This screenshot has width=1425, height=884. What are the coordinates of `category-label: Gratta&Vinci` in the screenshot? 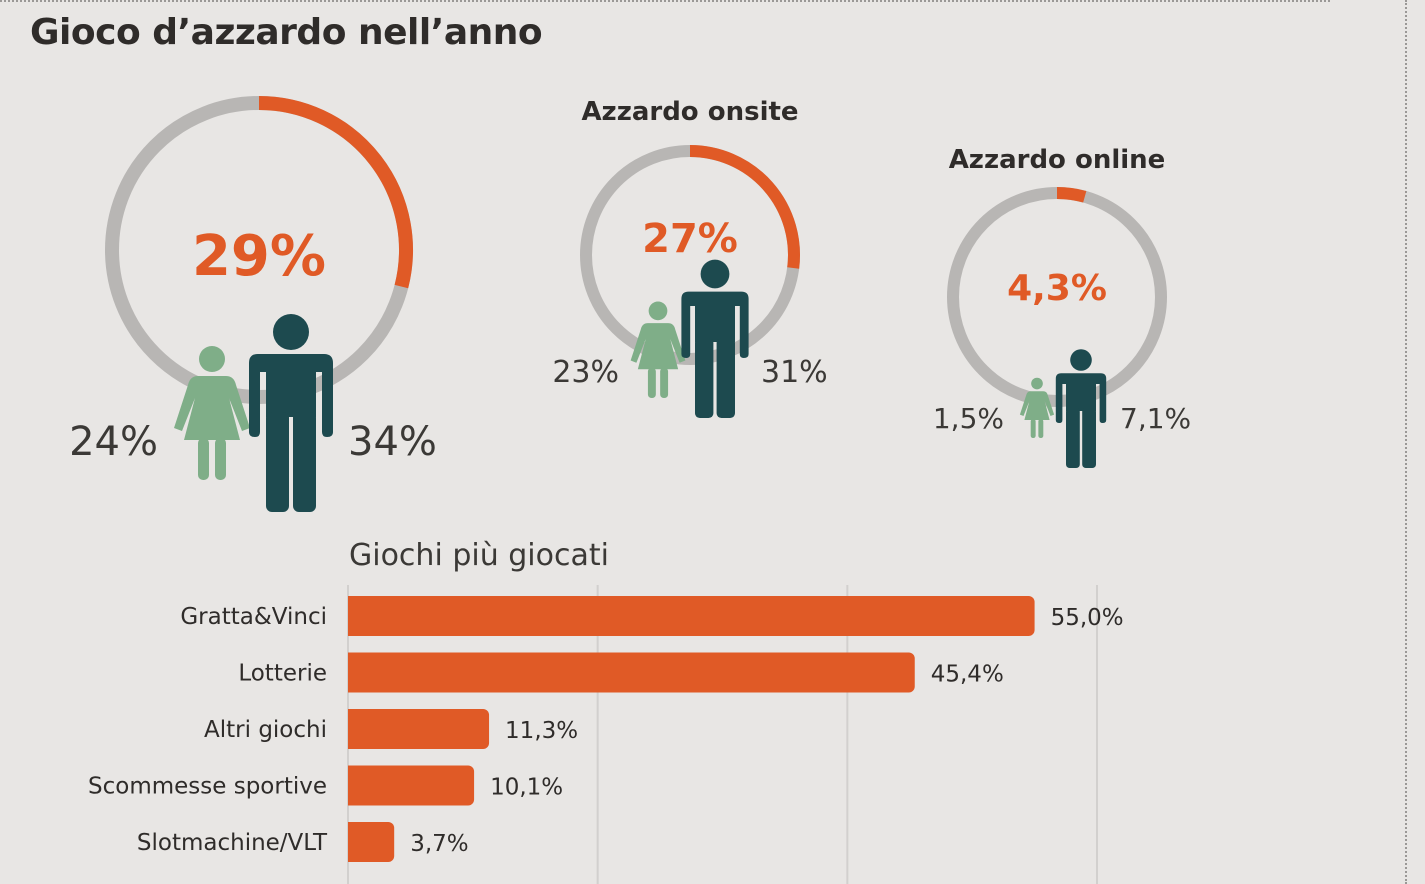 It's located at (253, 617).